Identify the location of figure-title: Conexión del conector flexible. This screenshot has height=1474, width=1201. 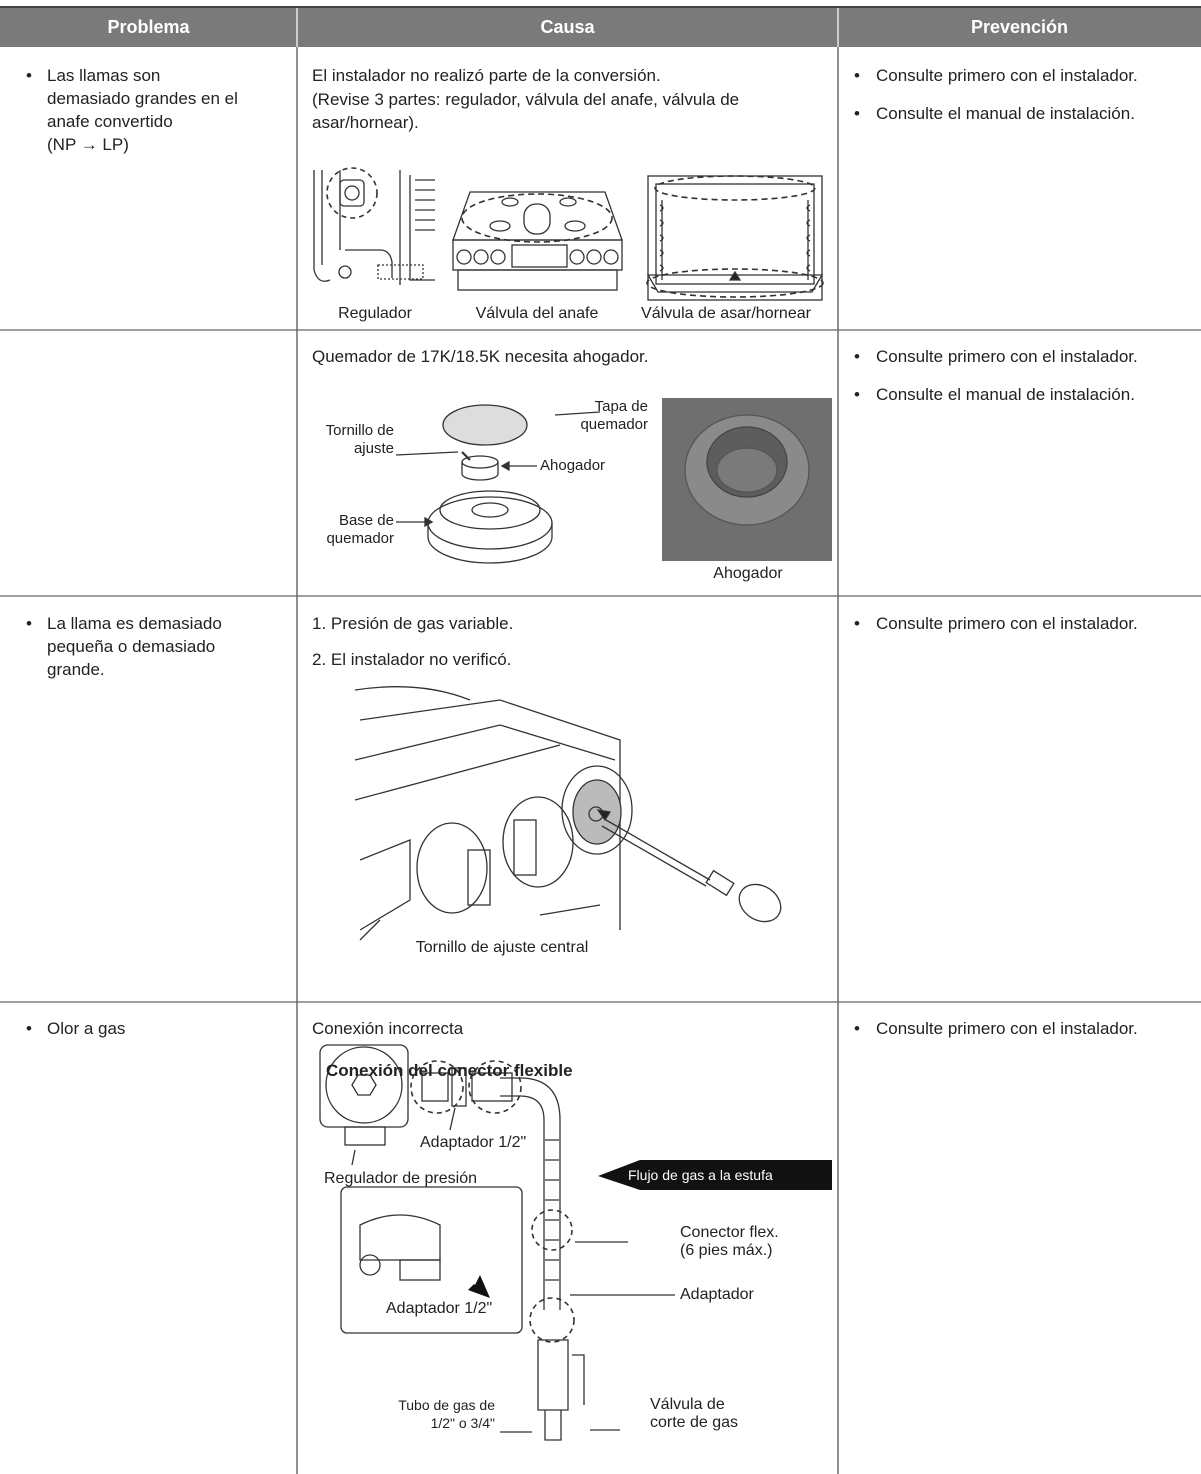
(449, 1070).